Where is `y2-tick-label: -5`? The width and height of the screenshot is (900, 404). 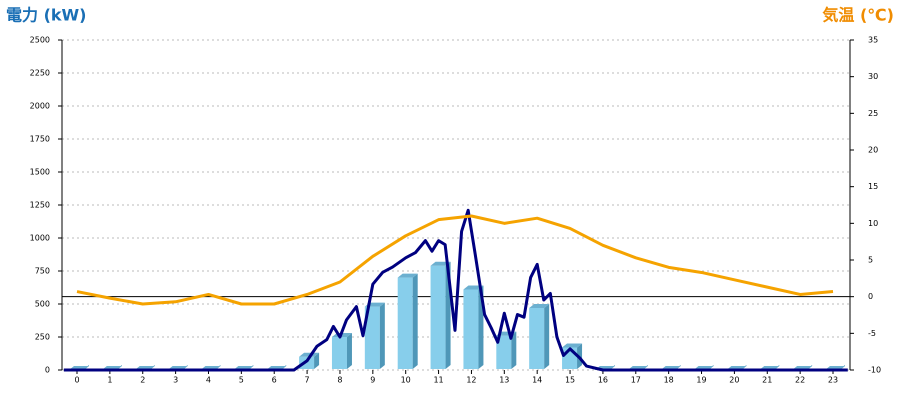 y2-tick-label: -5 is located at coordinates (872, 333).